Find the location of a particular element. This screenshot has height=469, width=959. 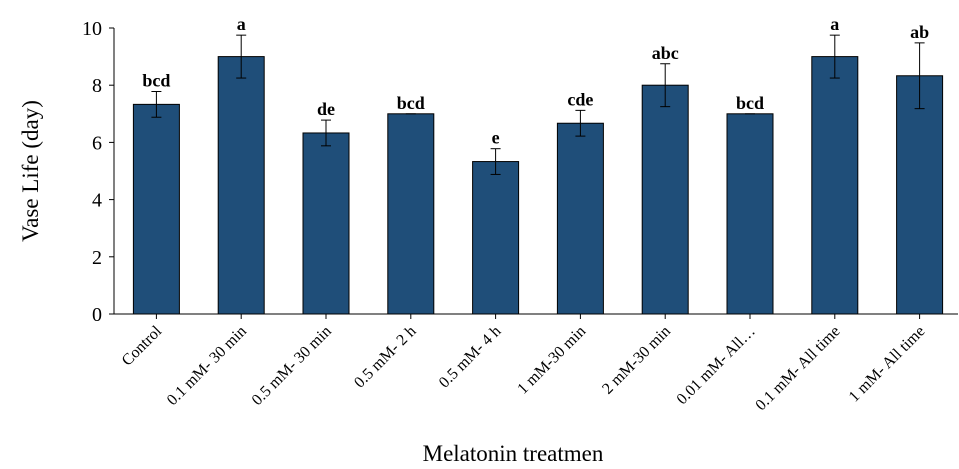

y-axis-title: Vase Life (day) is located at coordinates (30, 171).